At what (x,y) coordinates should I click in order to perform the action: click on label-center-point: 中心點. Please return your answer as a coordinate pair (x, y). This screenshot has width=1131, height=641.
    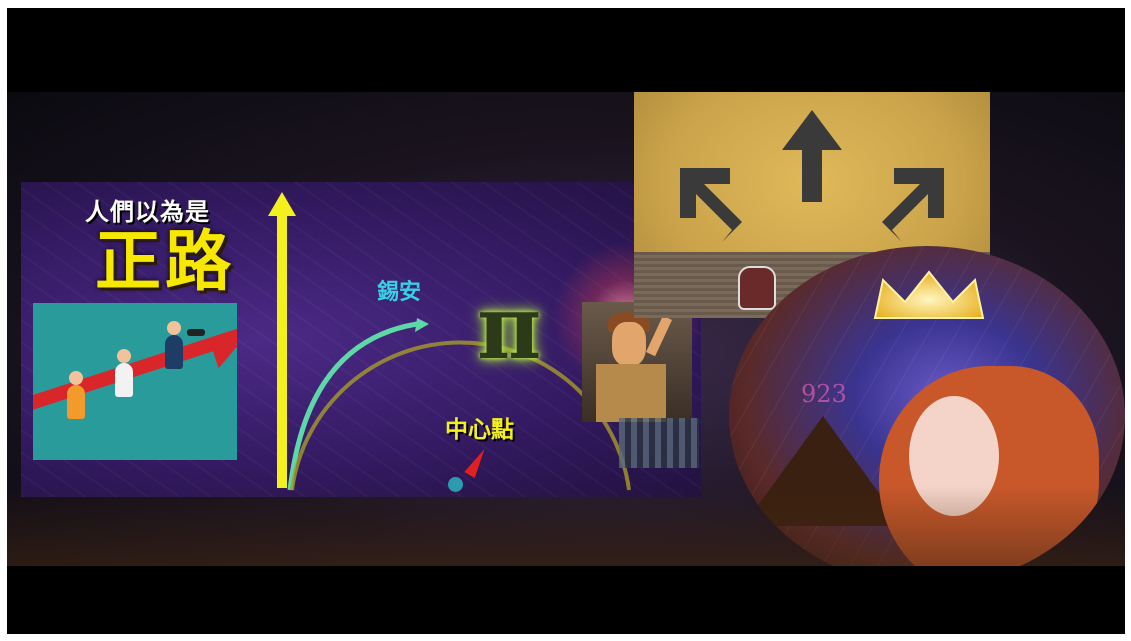
    Looking at the image, I should click on (479, 430).